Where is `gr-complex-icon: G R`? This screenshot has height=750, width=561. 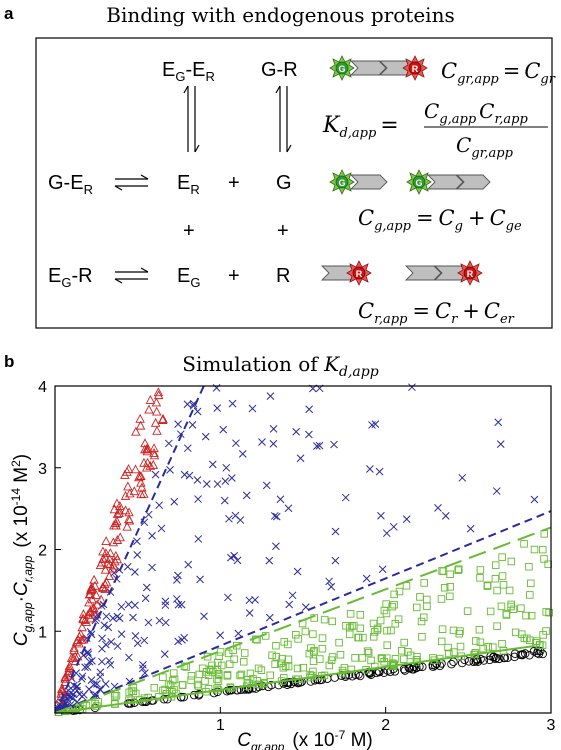
gr-complex-icon: G R is located at coordinates (378, 68).